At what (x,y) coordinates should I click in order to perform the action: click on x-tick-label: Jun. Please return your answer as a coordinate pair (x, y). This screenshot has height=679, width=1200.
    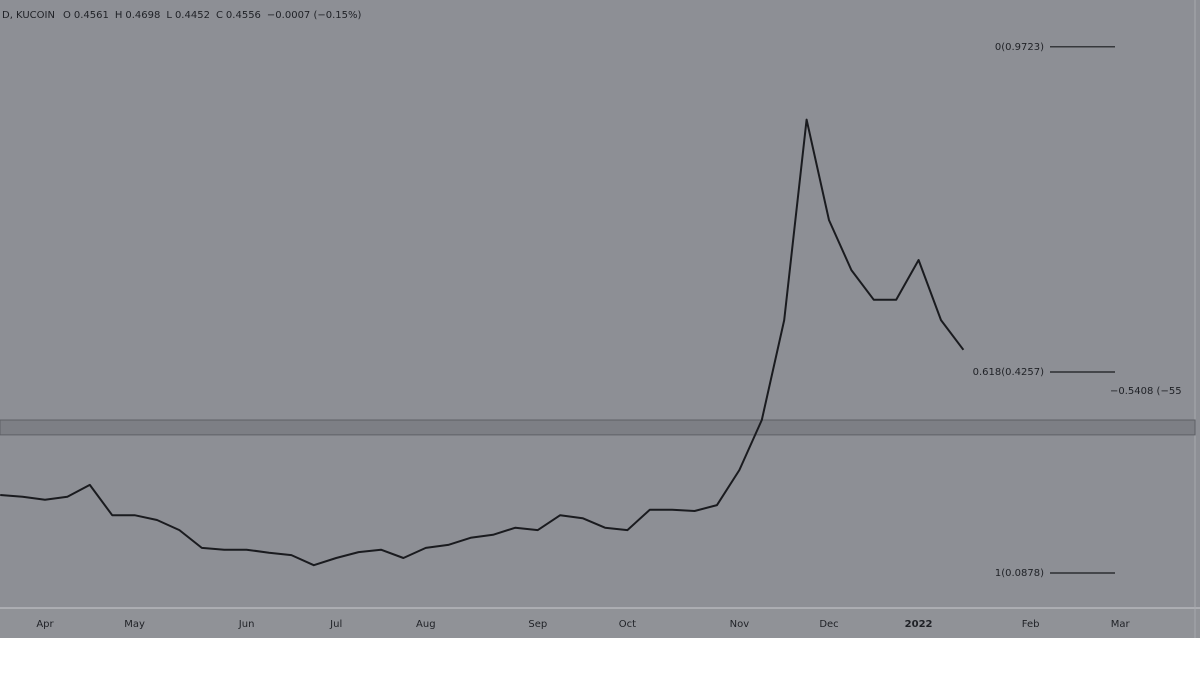
    Looking at the image, I should click on (246, 624).